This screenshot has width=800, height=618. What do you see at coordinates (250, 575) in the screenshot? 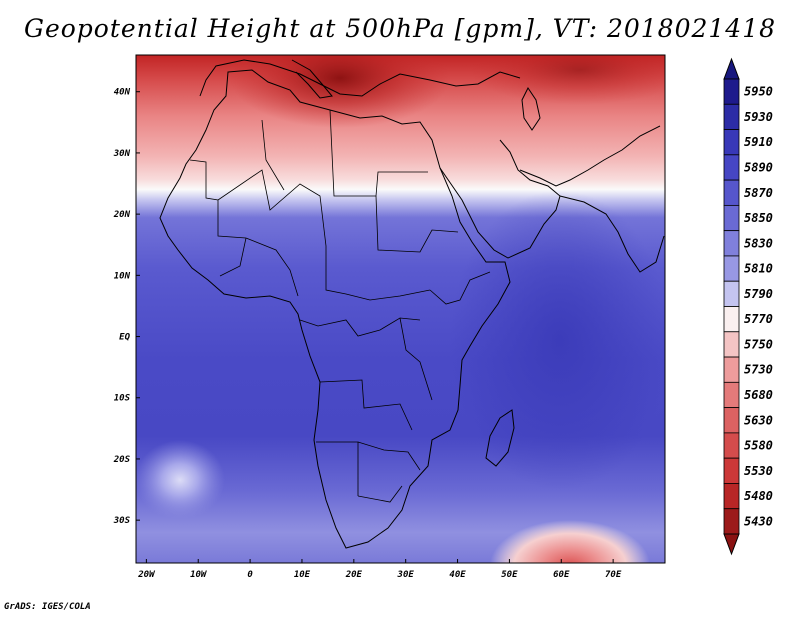
I see `lon-tick-label: 0` at bounding box center [250, 575].